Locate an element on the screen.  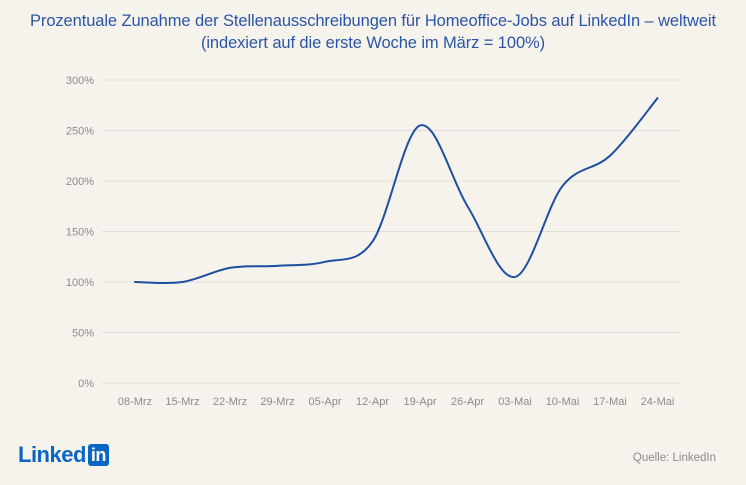
linkedin-logo-badge: in is located at coordinates (98, 455).